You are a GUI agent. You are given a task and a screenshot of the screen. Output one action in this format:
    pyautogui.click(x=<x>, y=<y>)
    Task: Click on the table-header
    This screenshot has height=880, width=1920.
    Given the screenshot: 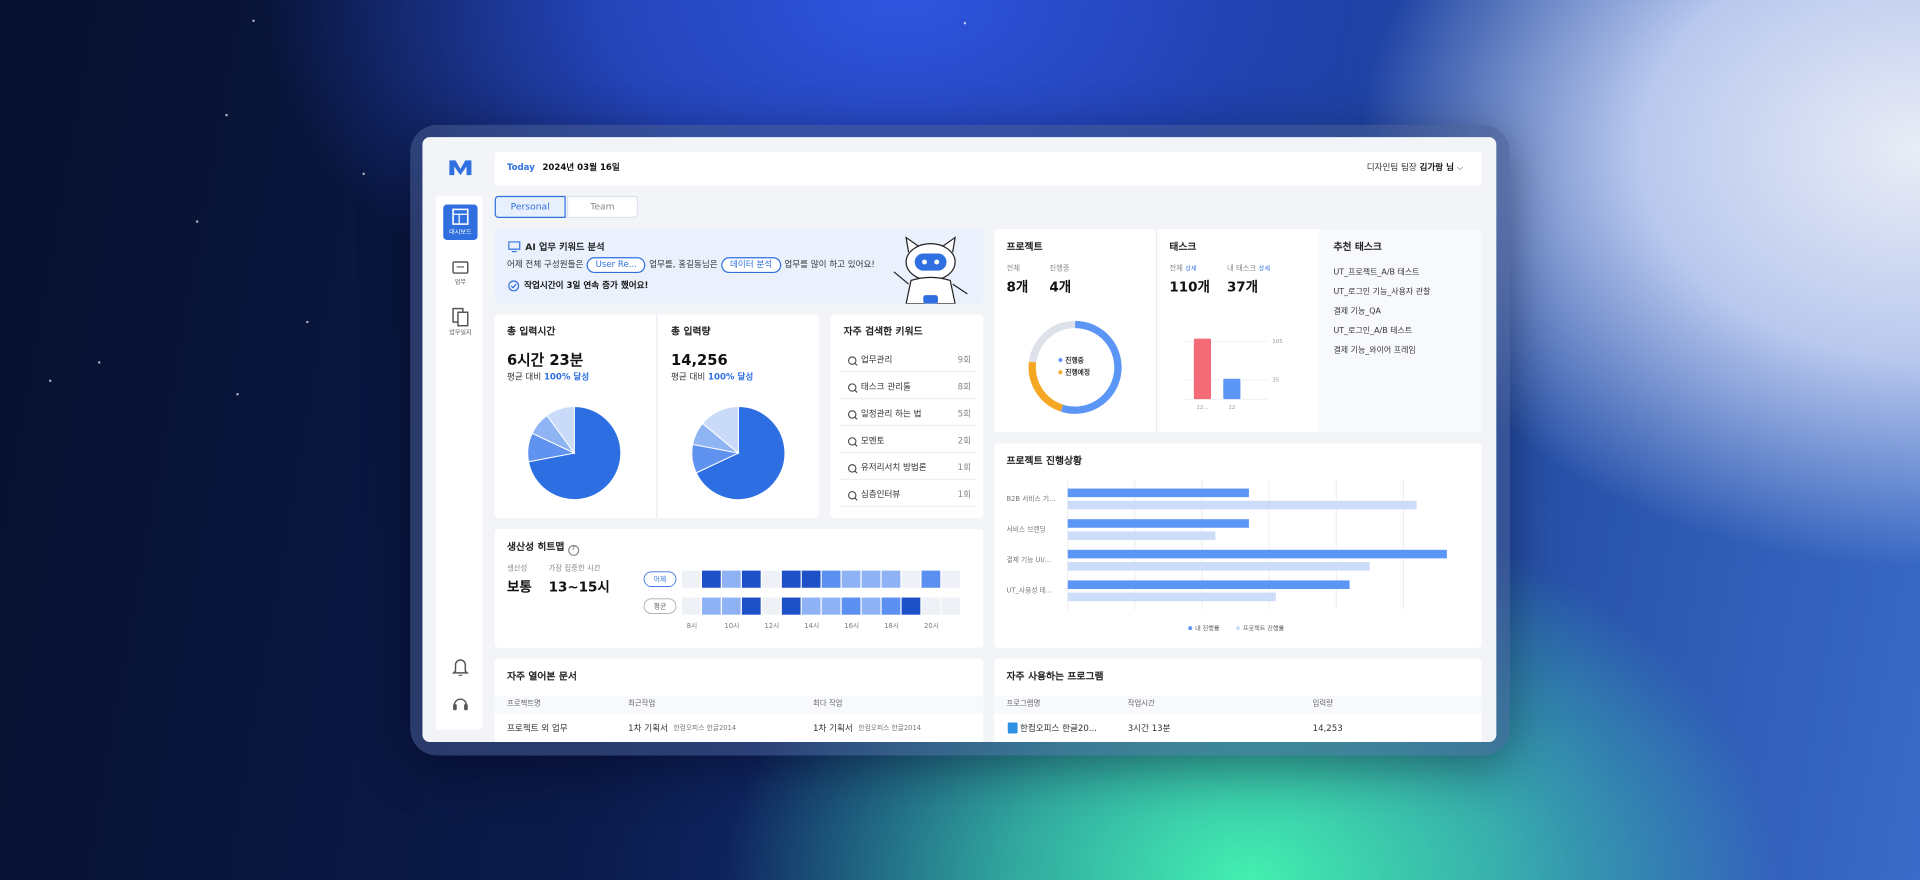 What is the action you would take?
    pyautogui.click(x=1238, y=704)
    